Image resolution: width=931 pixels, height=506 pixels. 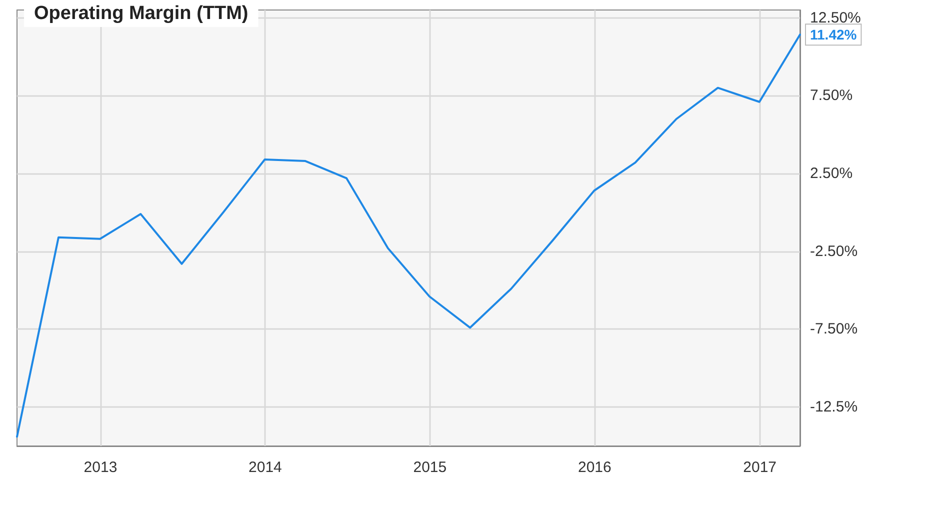 What do you see at coordinates (834, 329) in the screenshot?
I see `y-tick-label: -7.50%` at bounding box center [834, 329].